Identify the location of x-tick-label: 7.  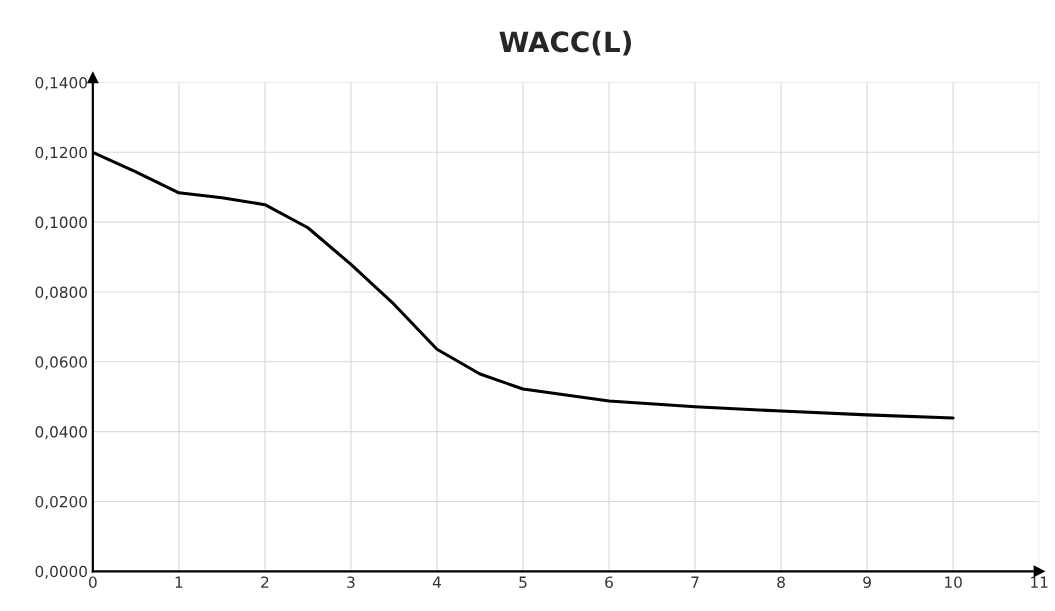
(695, 582).